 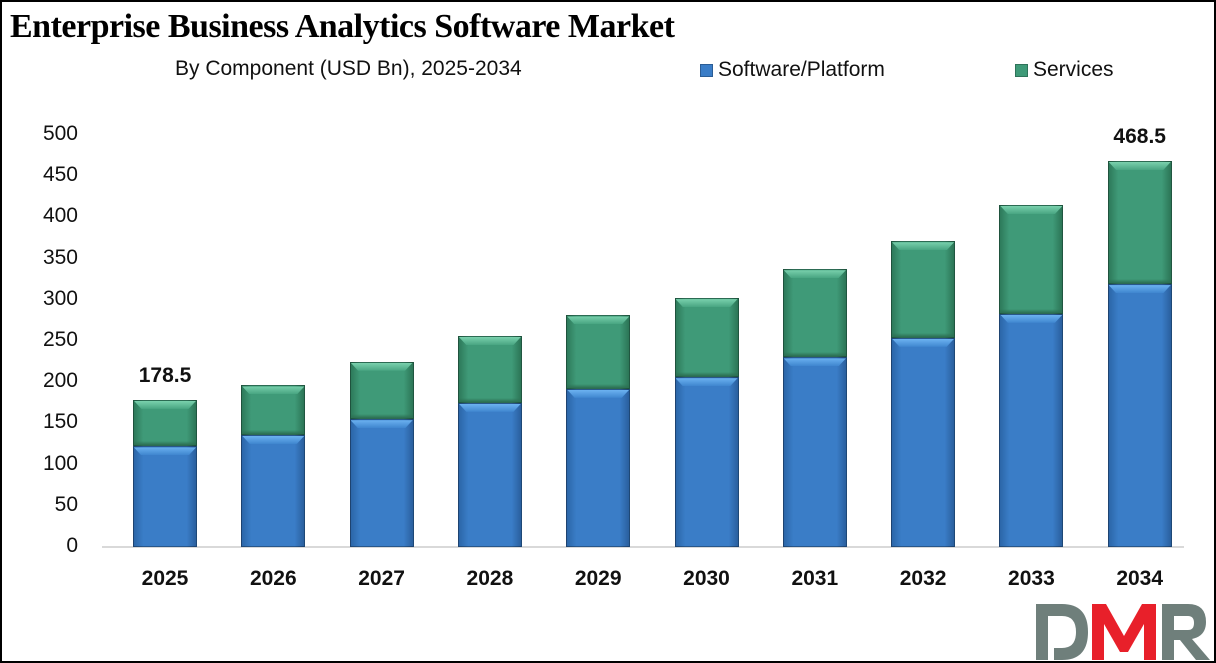 I want to click on legend: Software/Platform Services, so click(x=608, y=71).